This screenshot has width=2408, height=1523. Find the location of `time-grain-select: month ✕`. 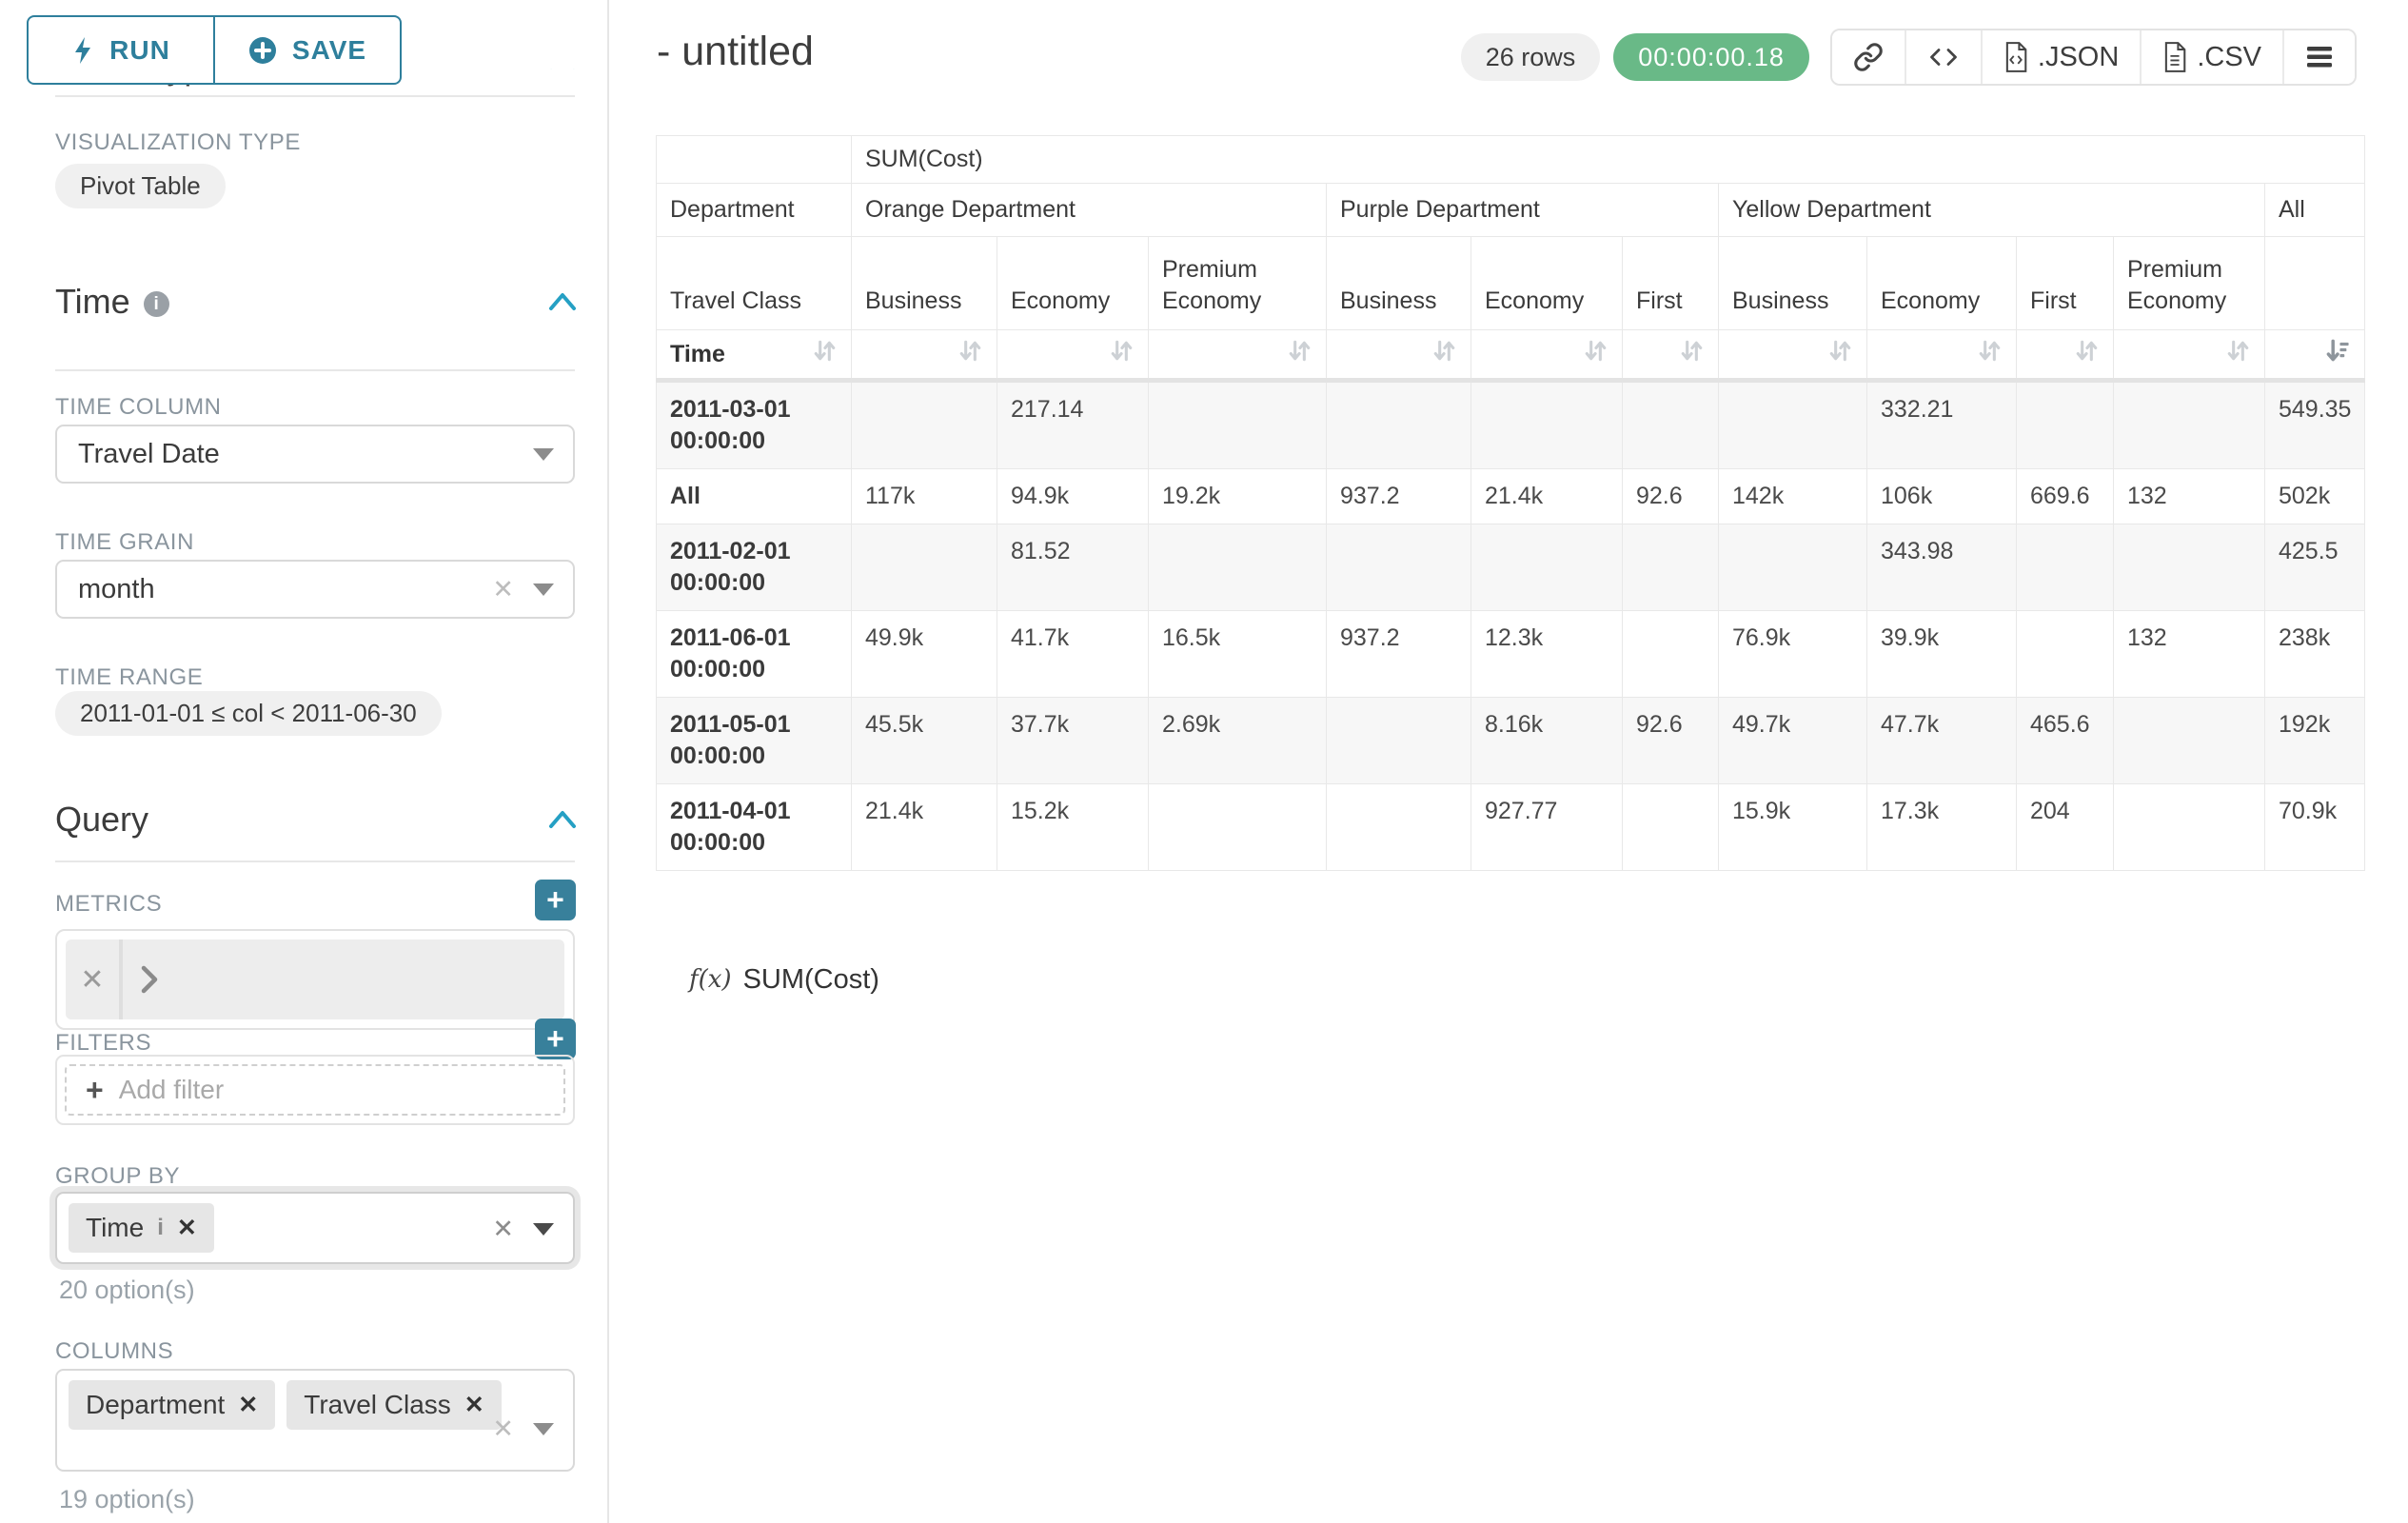

time-grain-select: month ✕ is located at coordinates (315, 590).